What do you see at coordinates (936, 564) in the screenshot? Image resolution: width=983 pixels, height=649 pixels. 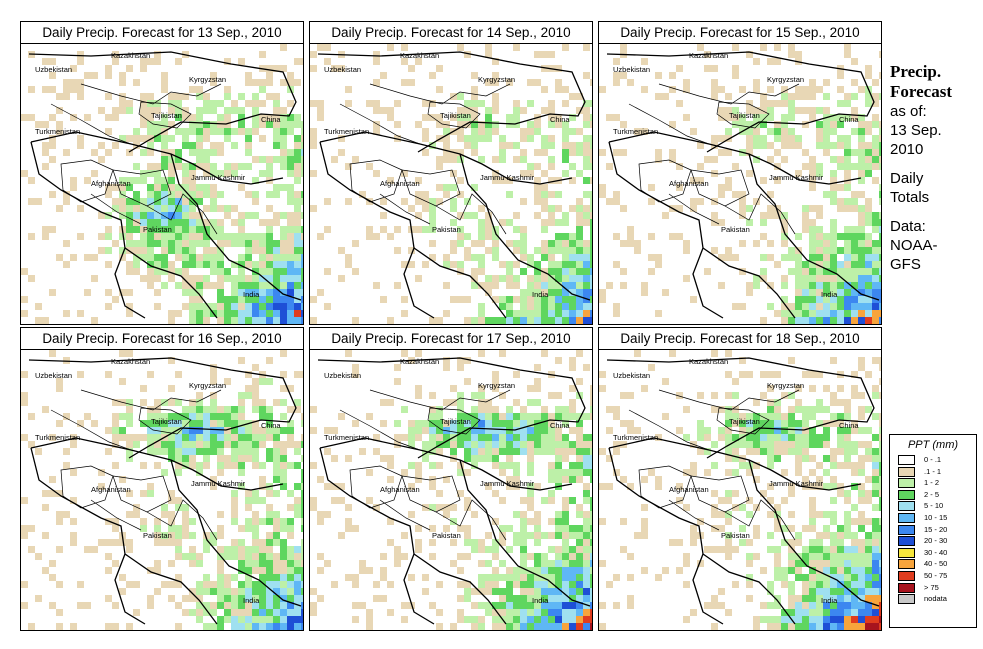 I see `legend-label: 40 - 50` at bounding box center [936, 564].